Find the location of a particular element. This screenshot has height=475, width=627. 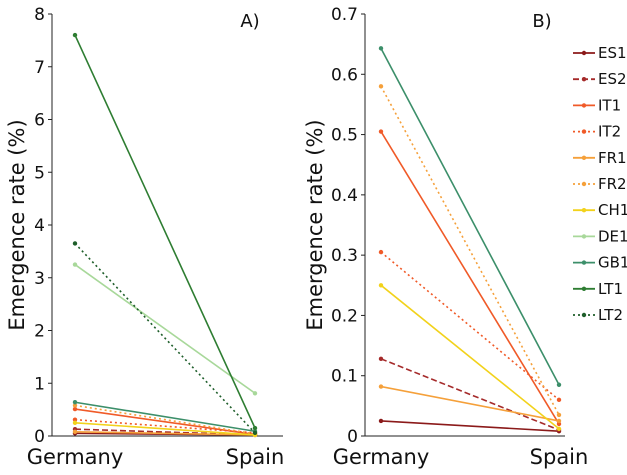

y-tick-label: 3 is located at coordinates (39, 279).